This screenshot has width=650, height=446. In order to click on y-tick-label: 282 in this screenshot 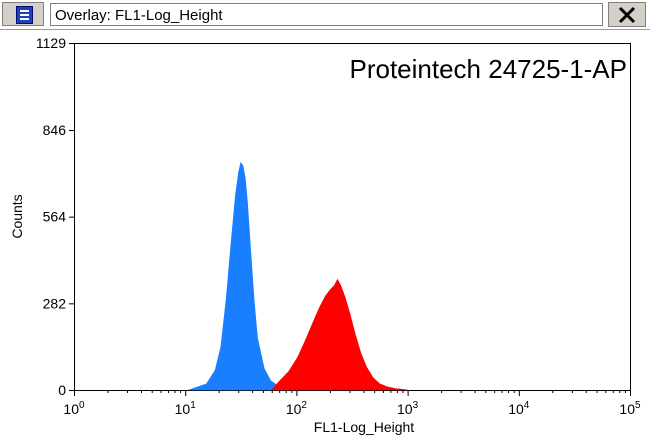, I will do `click(55, 303)`.